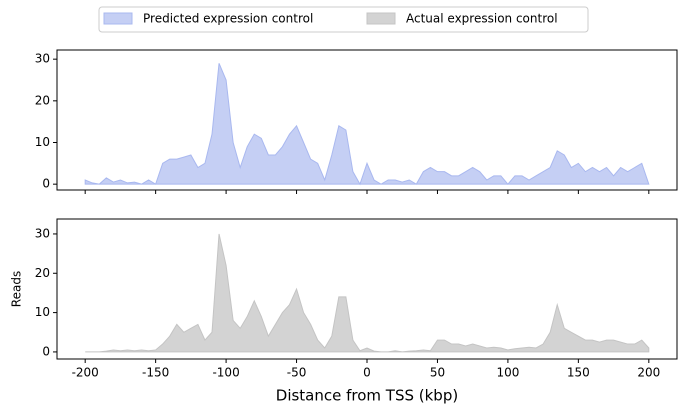 Image resolution: width=686 pixels, height=416 pixels. What do you see at coordinates (225, 373) in the screenshot?
I see `x-tick-label: -100` at bounding box center [225, 373].